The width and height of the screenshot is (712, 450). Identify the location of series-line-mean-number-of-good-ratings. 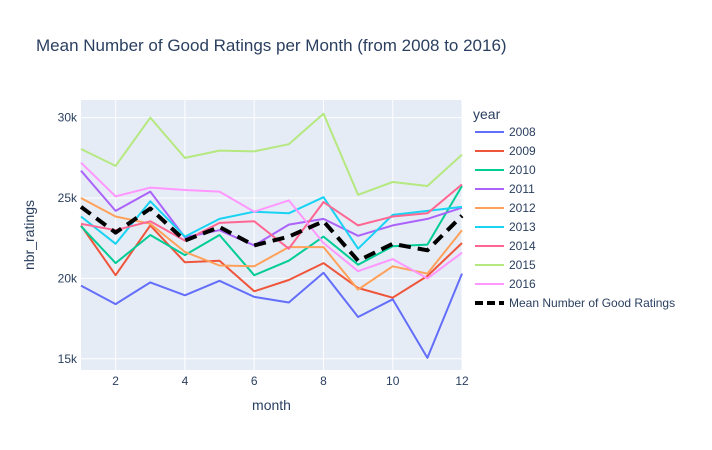
(271, 234).